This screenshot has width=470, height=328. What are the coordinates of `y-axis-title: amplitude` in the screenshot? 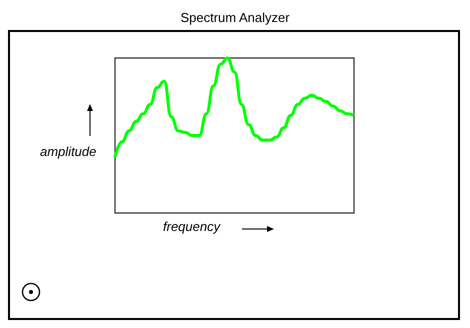 It's located at (68, 151).